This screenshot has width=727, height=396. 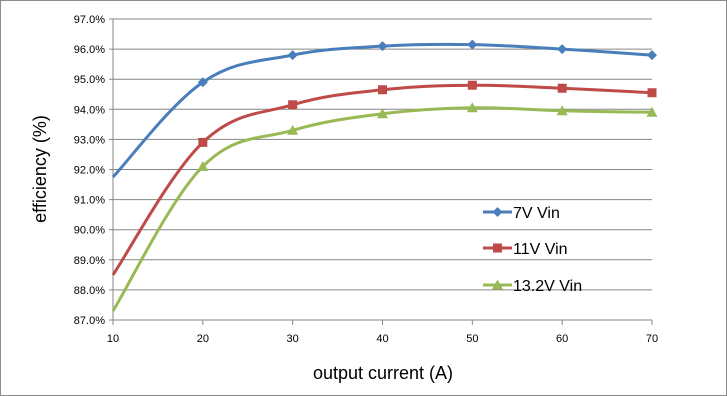 I want to click on x-axis-ticks: 10 20 30 40 50 60 70, so click(x=382, y=332).